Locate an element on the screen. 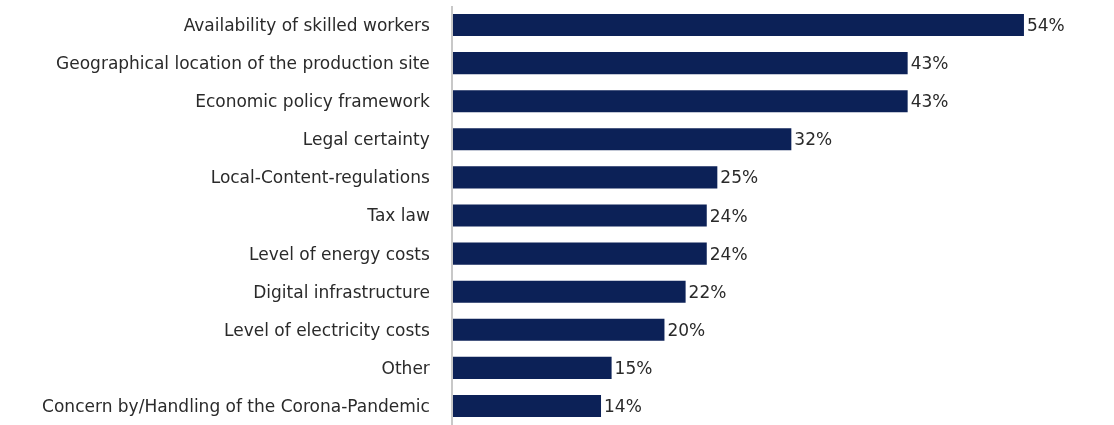  y-tick-label: Legal certainty is located at coordinates (366, 139).